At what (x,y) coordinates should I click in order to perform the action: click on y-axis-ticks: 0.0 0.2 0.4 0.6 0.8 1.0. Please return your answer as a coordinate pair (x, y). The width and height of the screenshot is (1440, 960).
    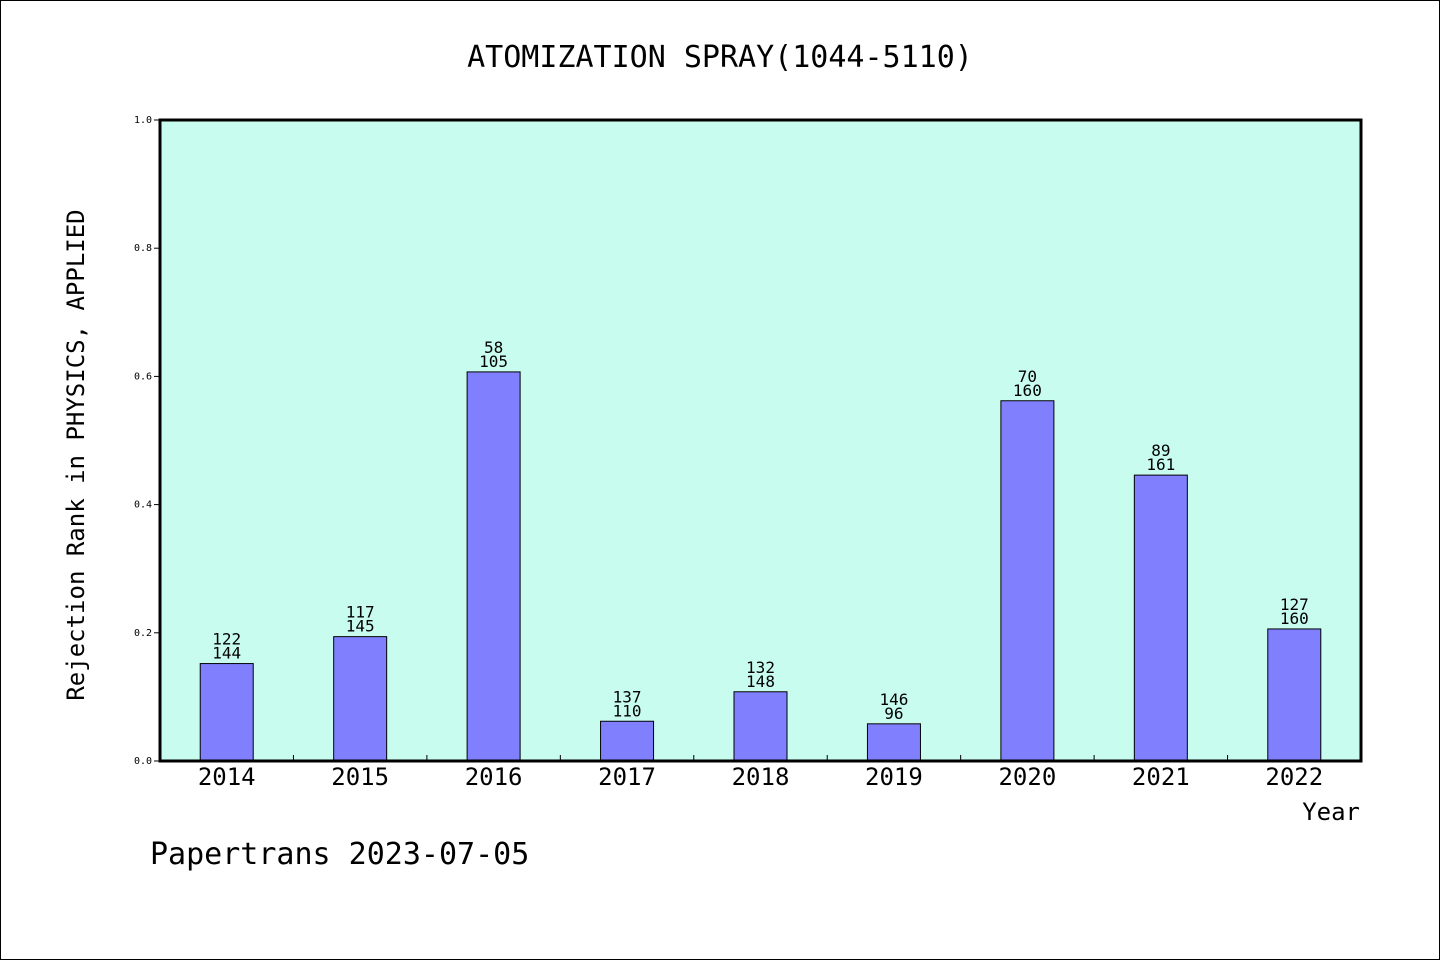
    Looking at the image, I should click on (147, 441).